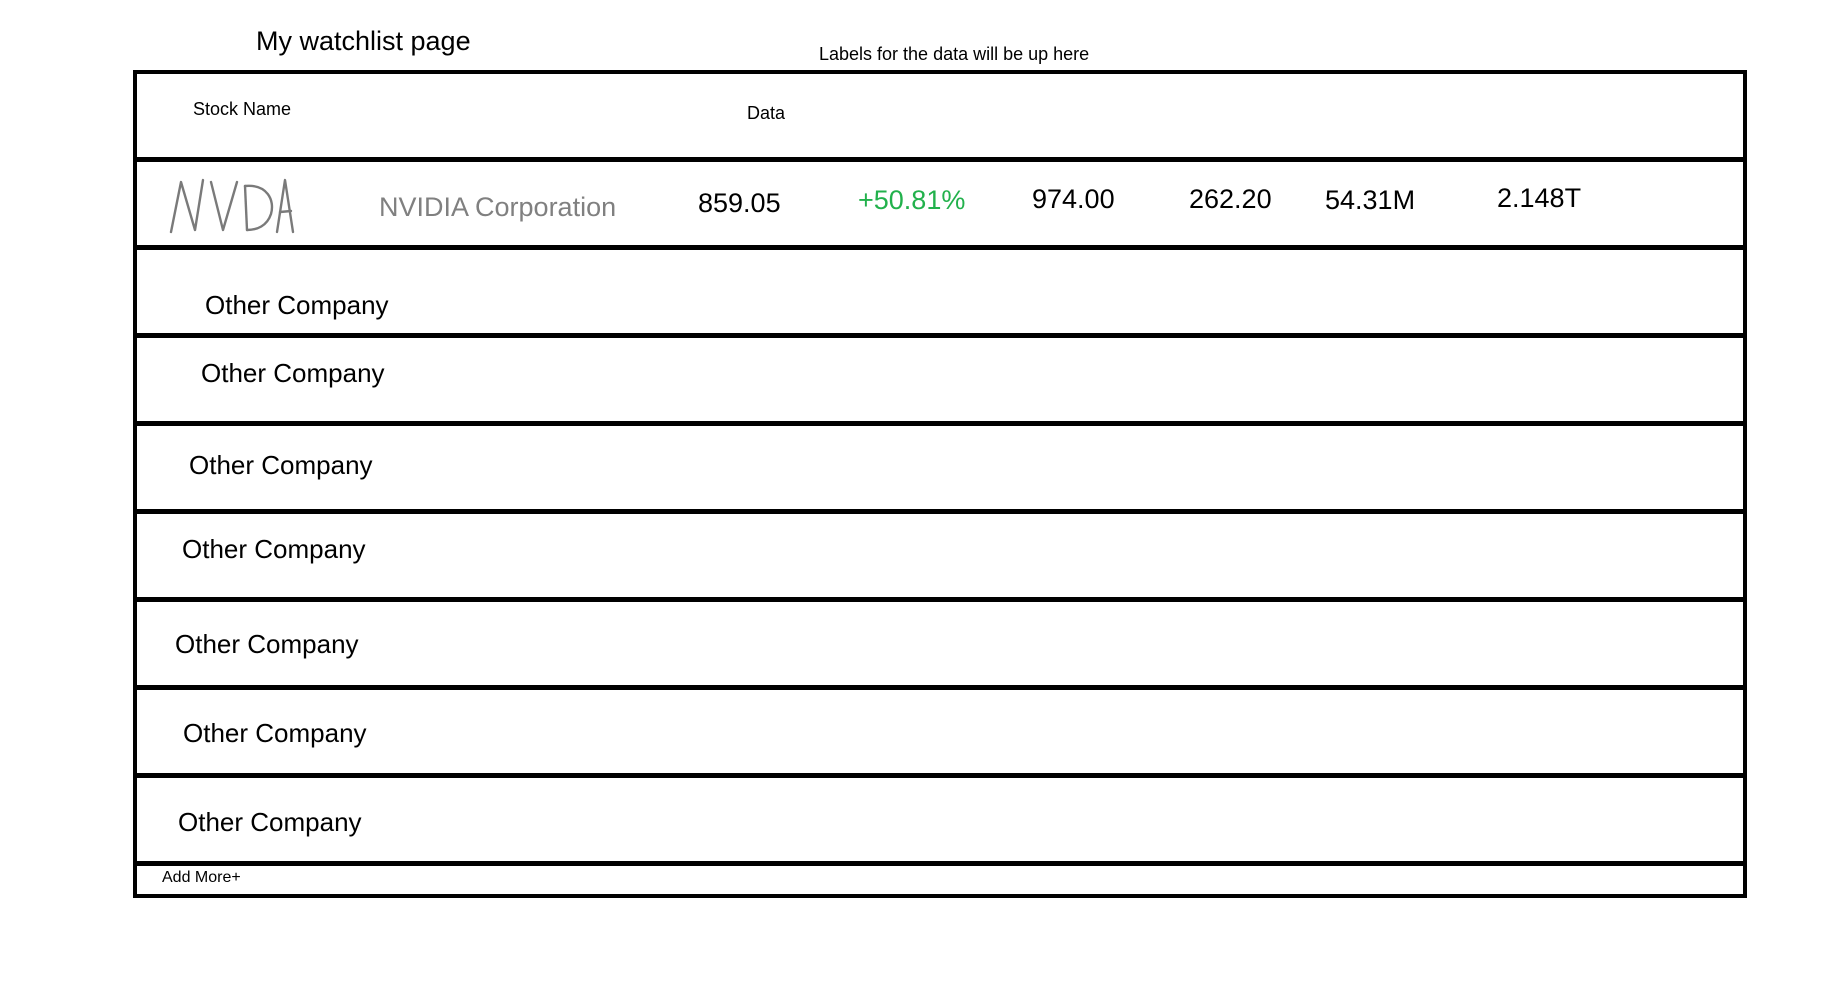 The image size is (1840, 999). Describe the element at coordinates (201, 877) in the screenshot. I see `add-more-button: Add More+` at that location.